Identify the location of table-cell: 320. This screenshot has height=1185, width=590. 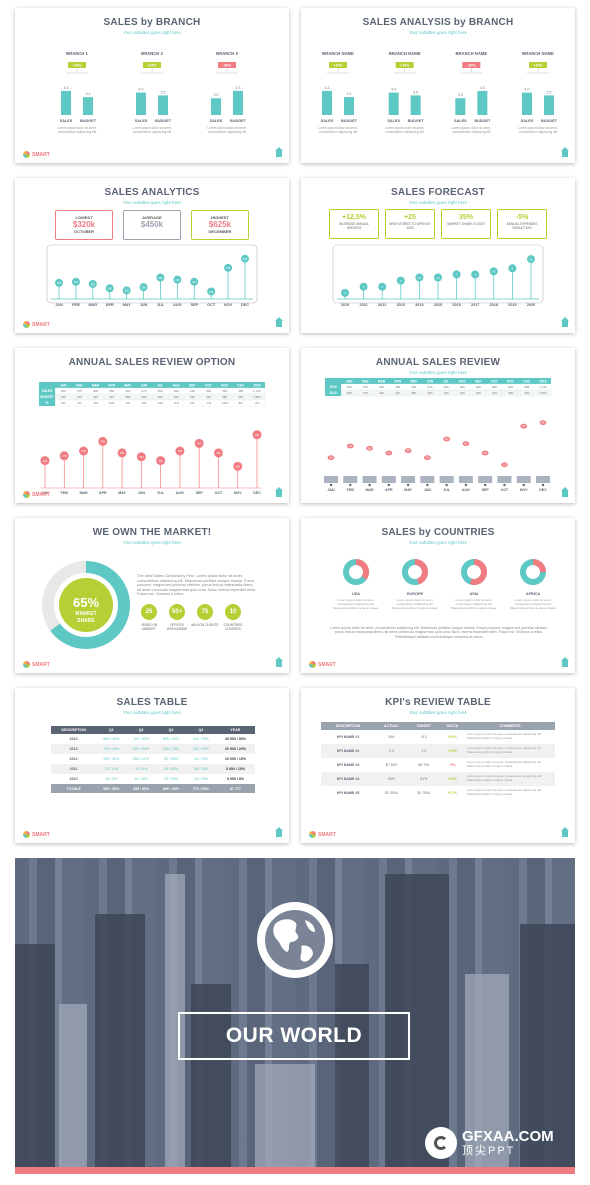
(224, 391).